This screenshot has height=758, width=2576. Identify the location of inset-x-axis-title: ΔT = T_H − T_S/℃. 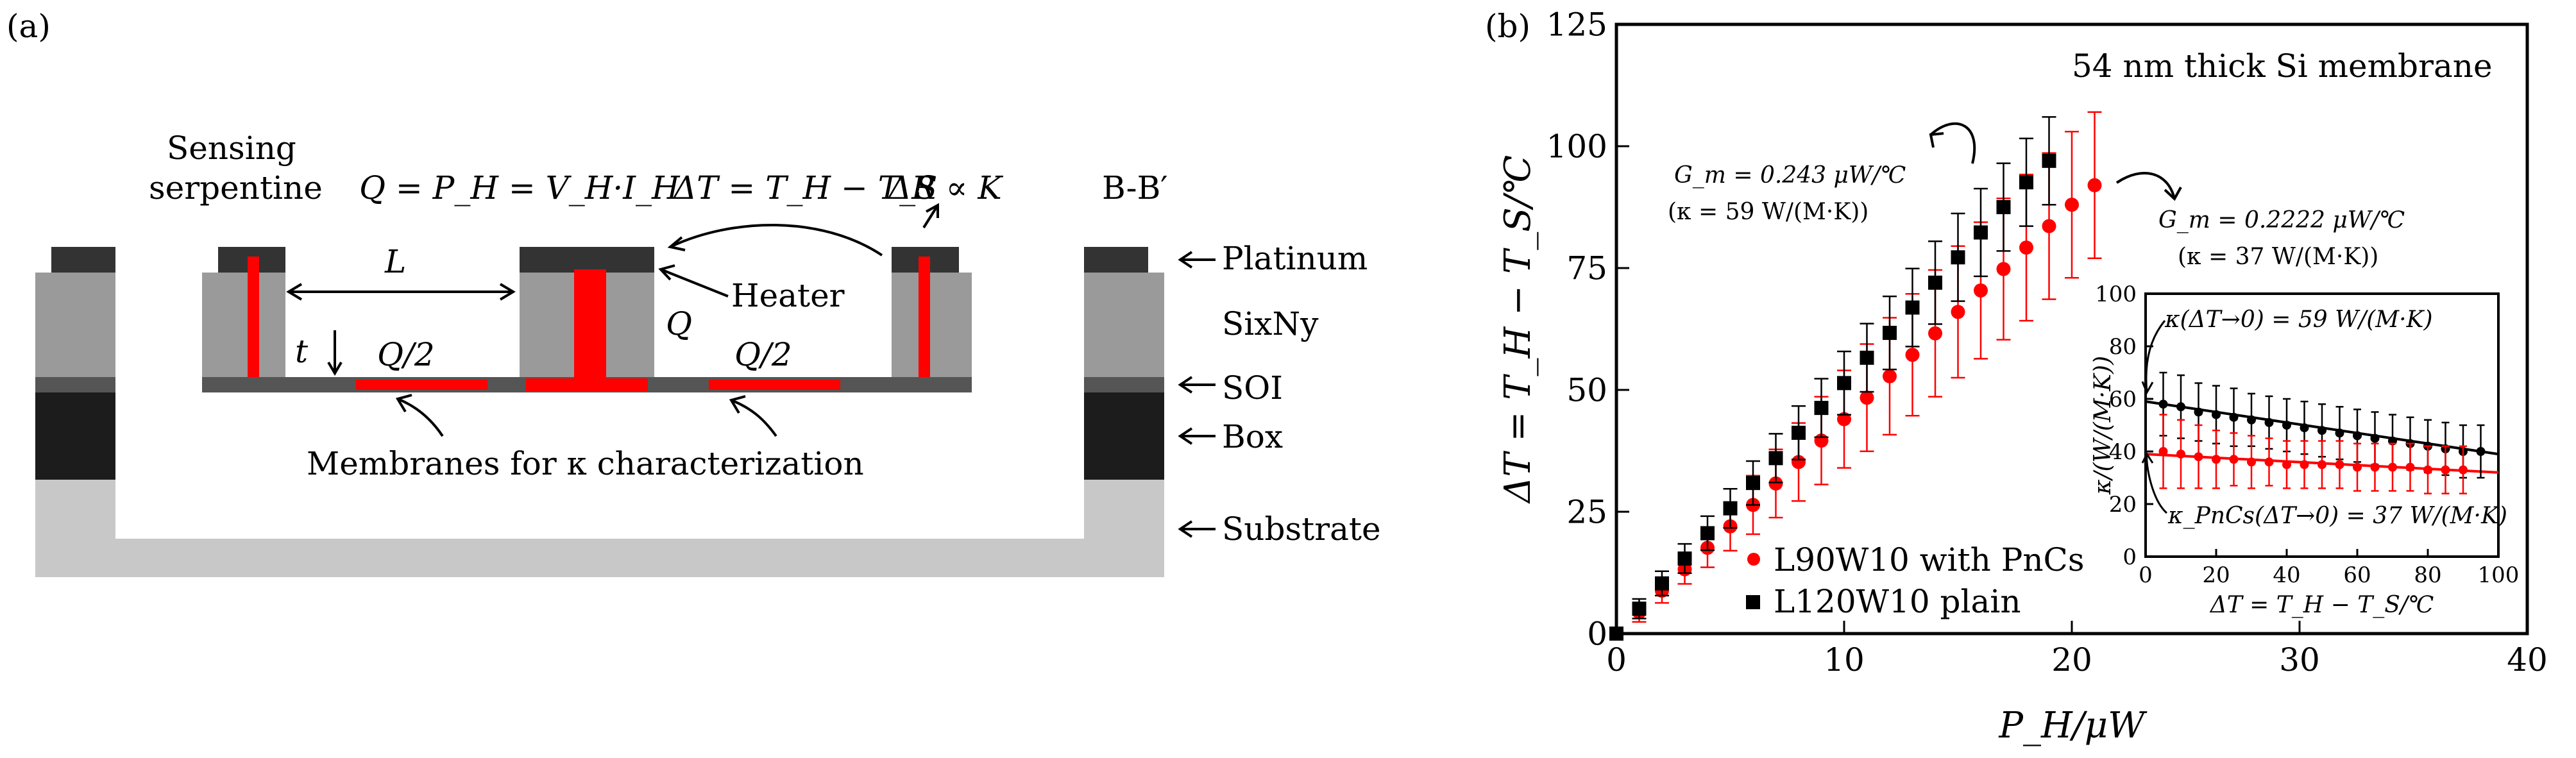
(2321, 605).